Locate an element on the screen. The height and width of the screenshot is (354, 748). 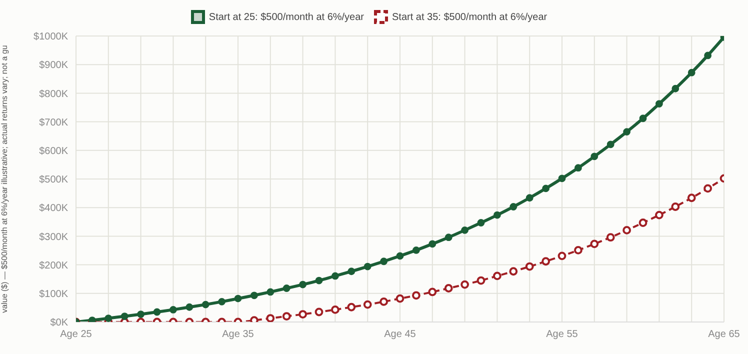
y-tick-label: $100K is located at coordinates (53, 294).